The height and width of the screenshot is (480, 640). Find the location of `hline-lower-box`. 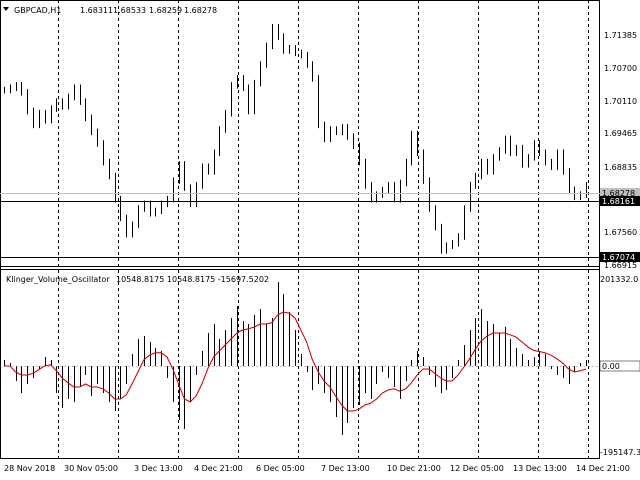

hline-lower-box is located at coordinates (620, 257).